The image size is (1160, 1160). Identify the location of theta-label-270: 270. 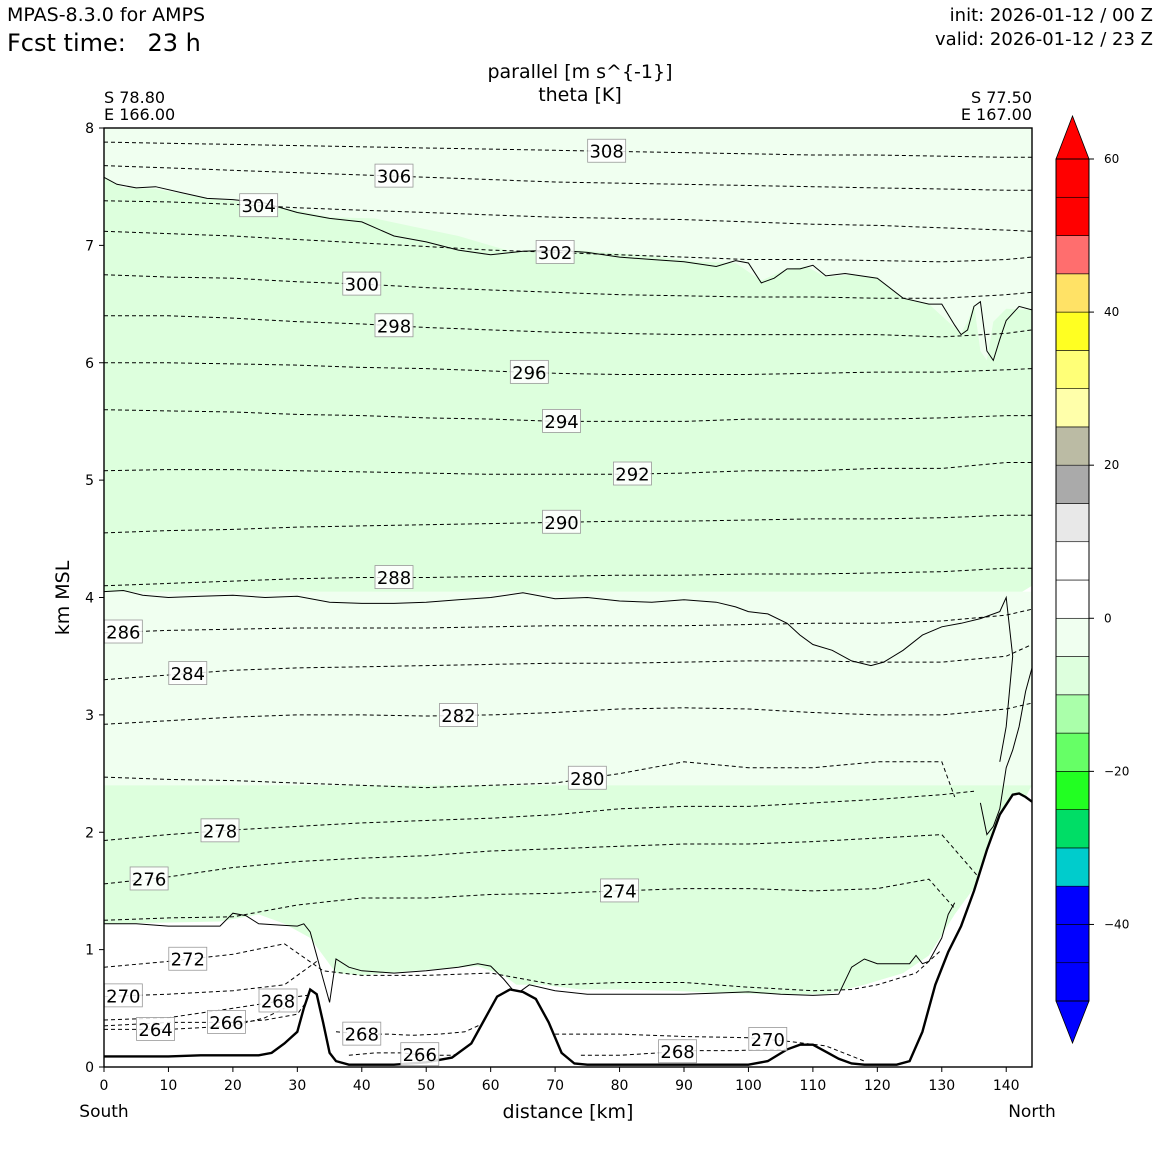
(768, 1039).